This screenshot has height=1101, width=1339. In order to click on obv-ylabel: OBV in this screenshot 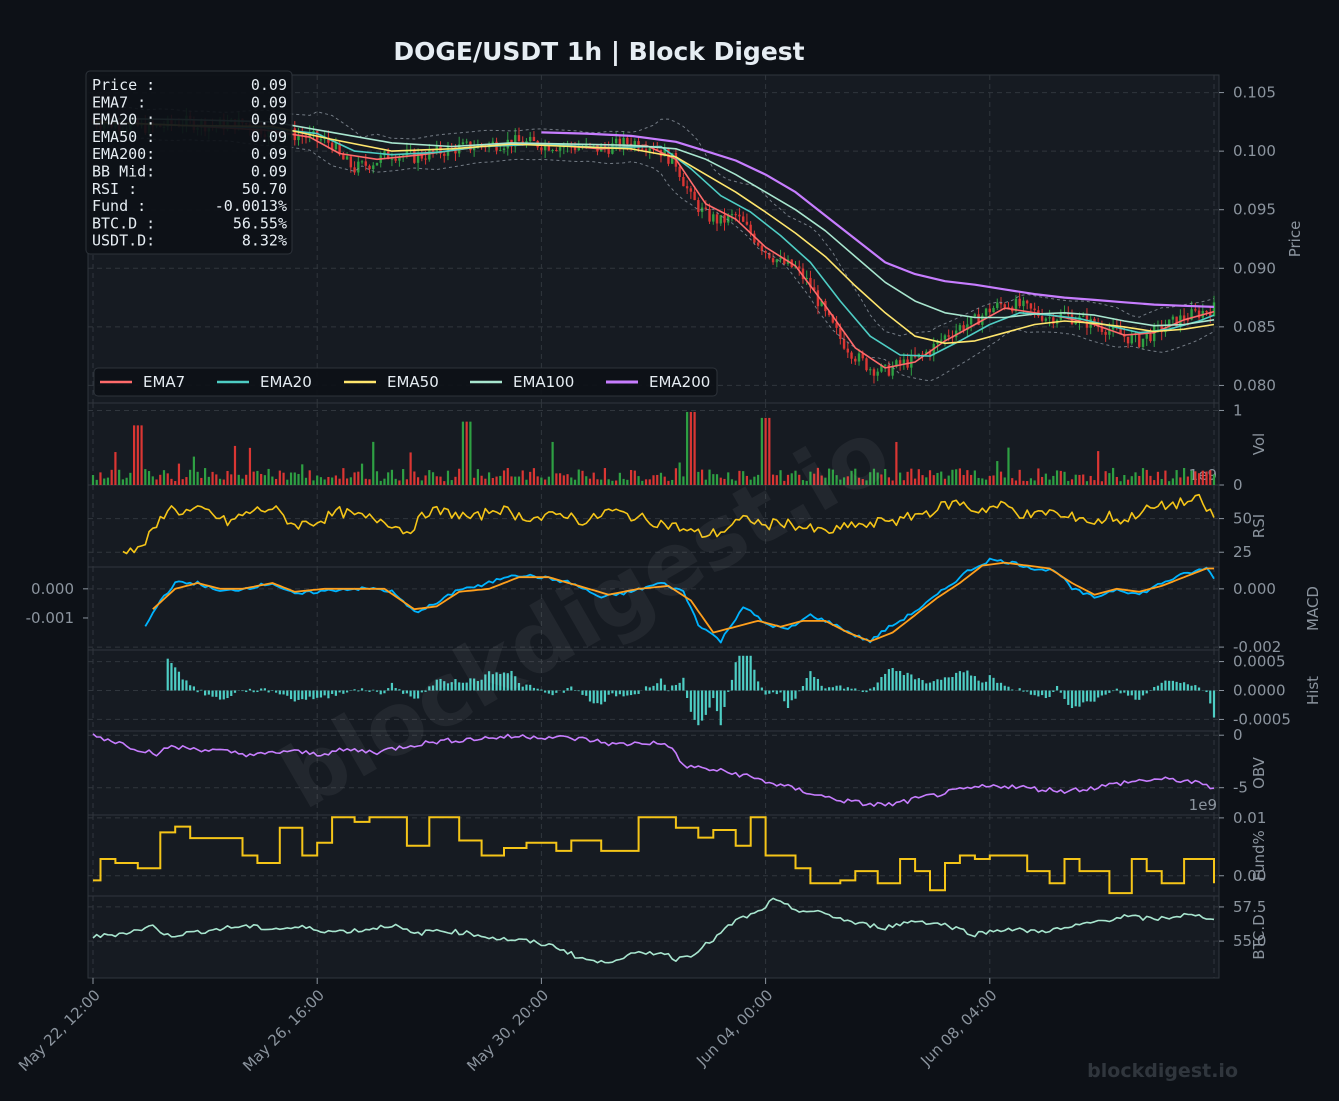, I will do `click(1259, 772)`.